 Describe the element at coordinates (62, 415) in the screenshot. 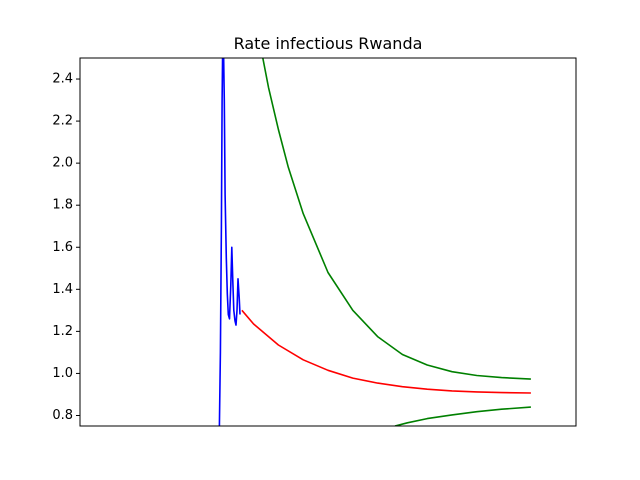

I see `y-tick-label: 0.8` at that location.